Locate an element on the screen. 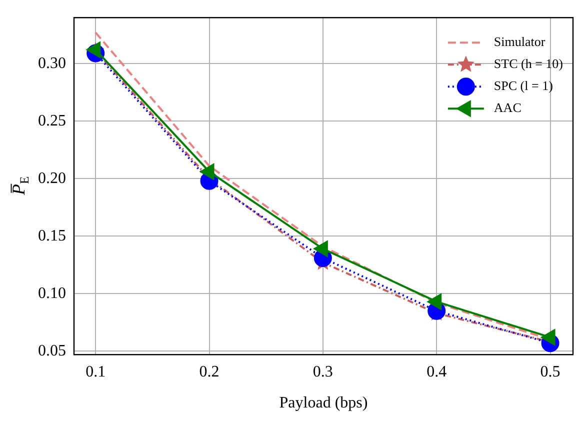 This screenshot has height=421, width=583. x-axis-title: Payload (bps) is located at coordinates (323, 403).